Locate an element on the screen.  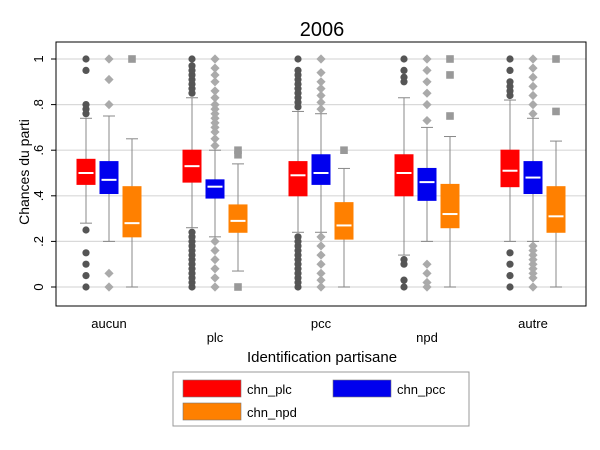
box-chn_pcc-plc is located at coordinates (215, 173).